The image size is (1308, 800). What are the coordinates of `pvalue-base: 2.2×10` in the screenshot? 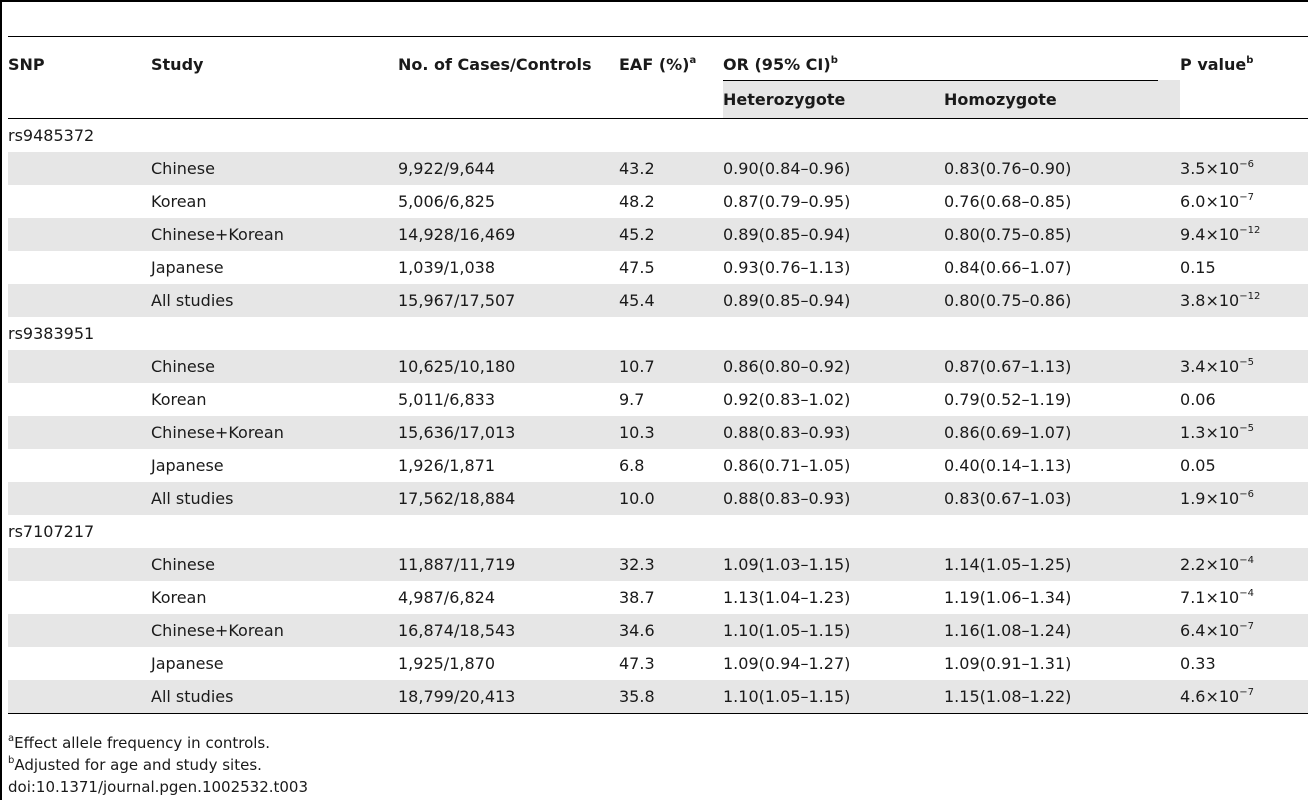 It's located at (1210, 564).